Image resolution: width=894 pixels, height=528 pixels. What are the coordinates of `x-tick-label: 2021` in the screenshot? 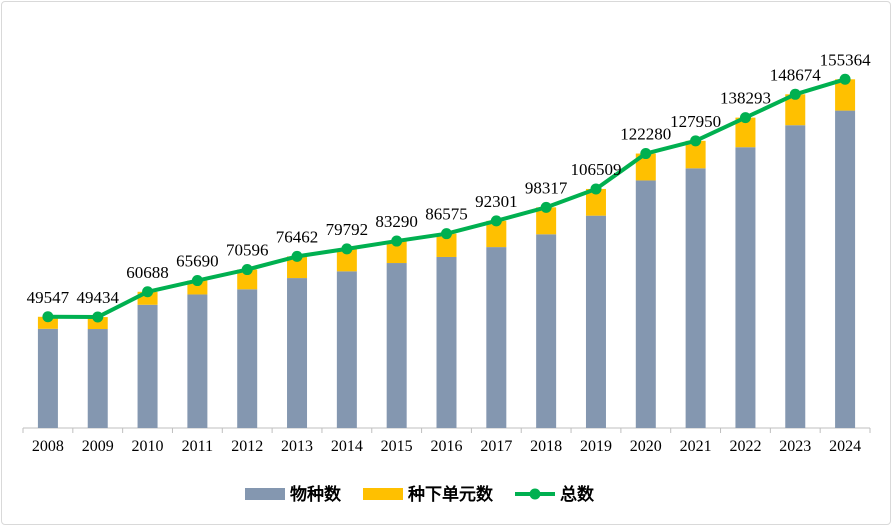 It's located at (696, 446).